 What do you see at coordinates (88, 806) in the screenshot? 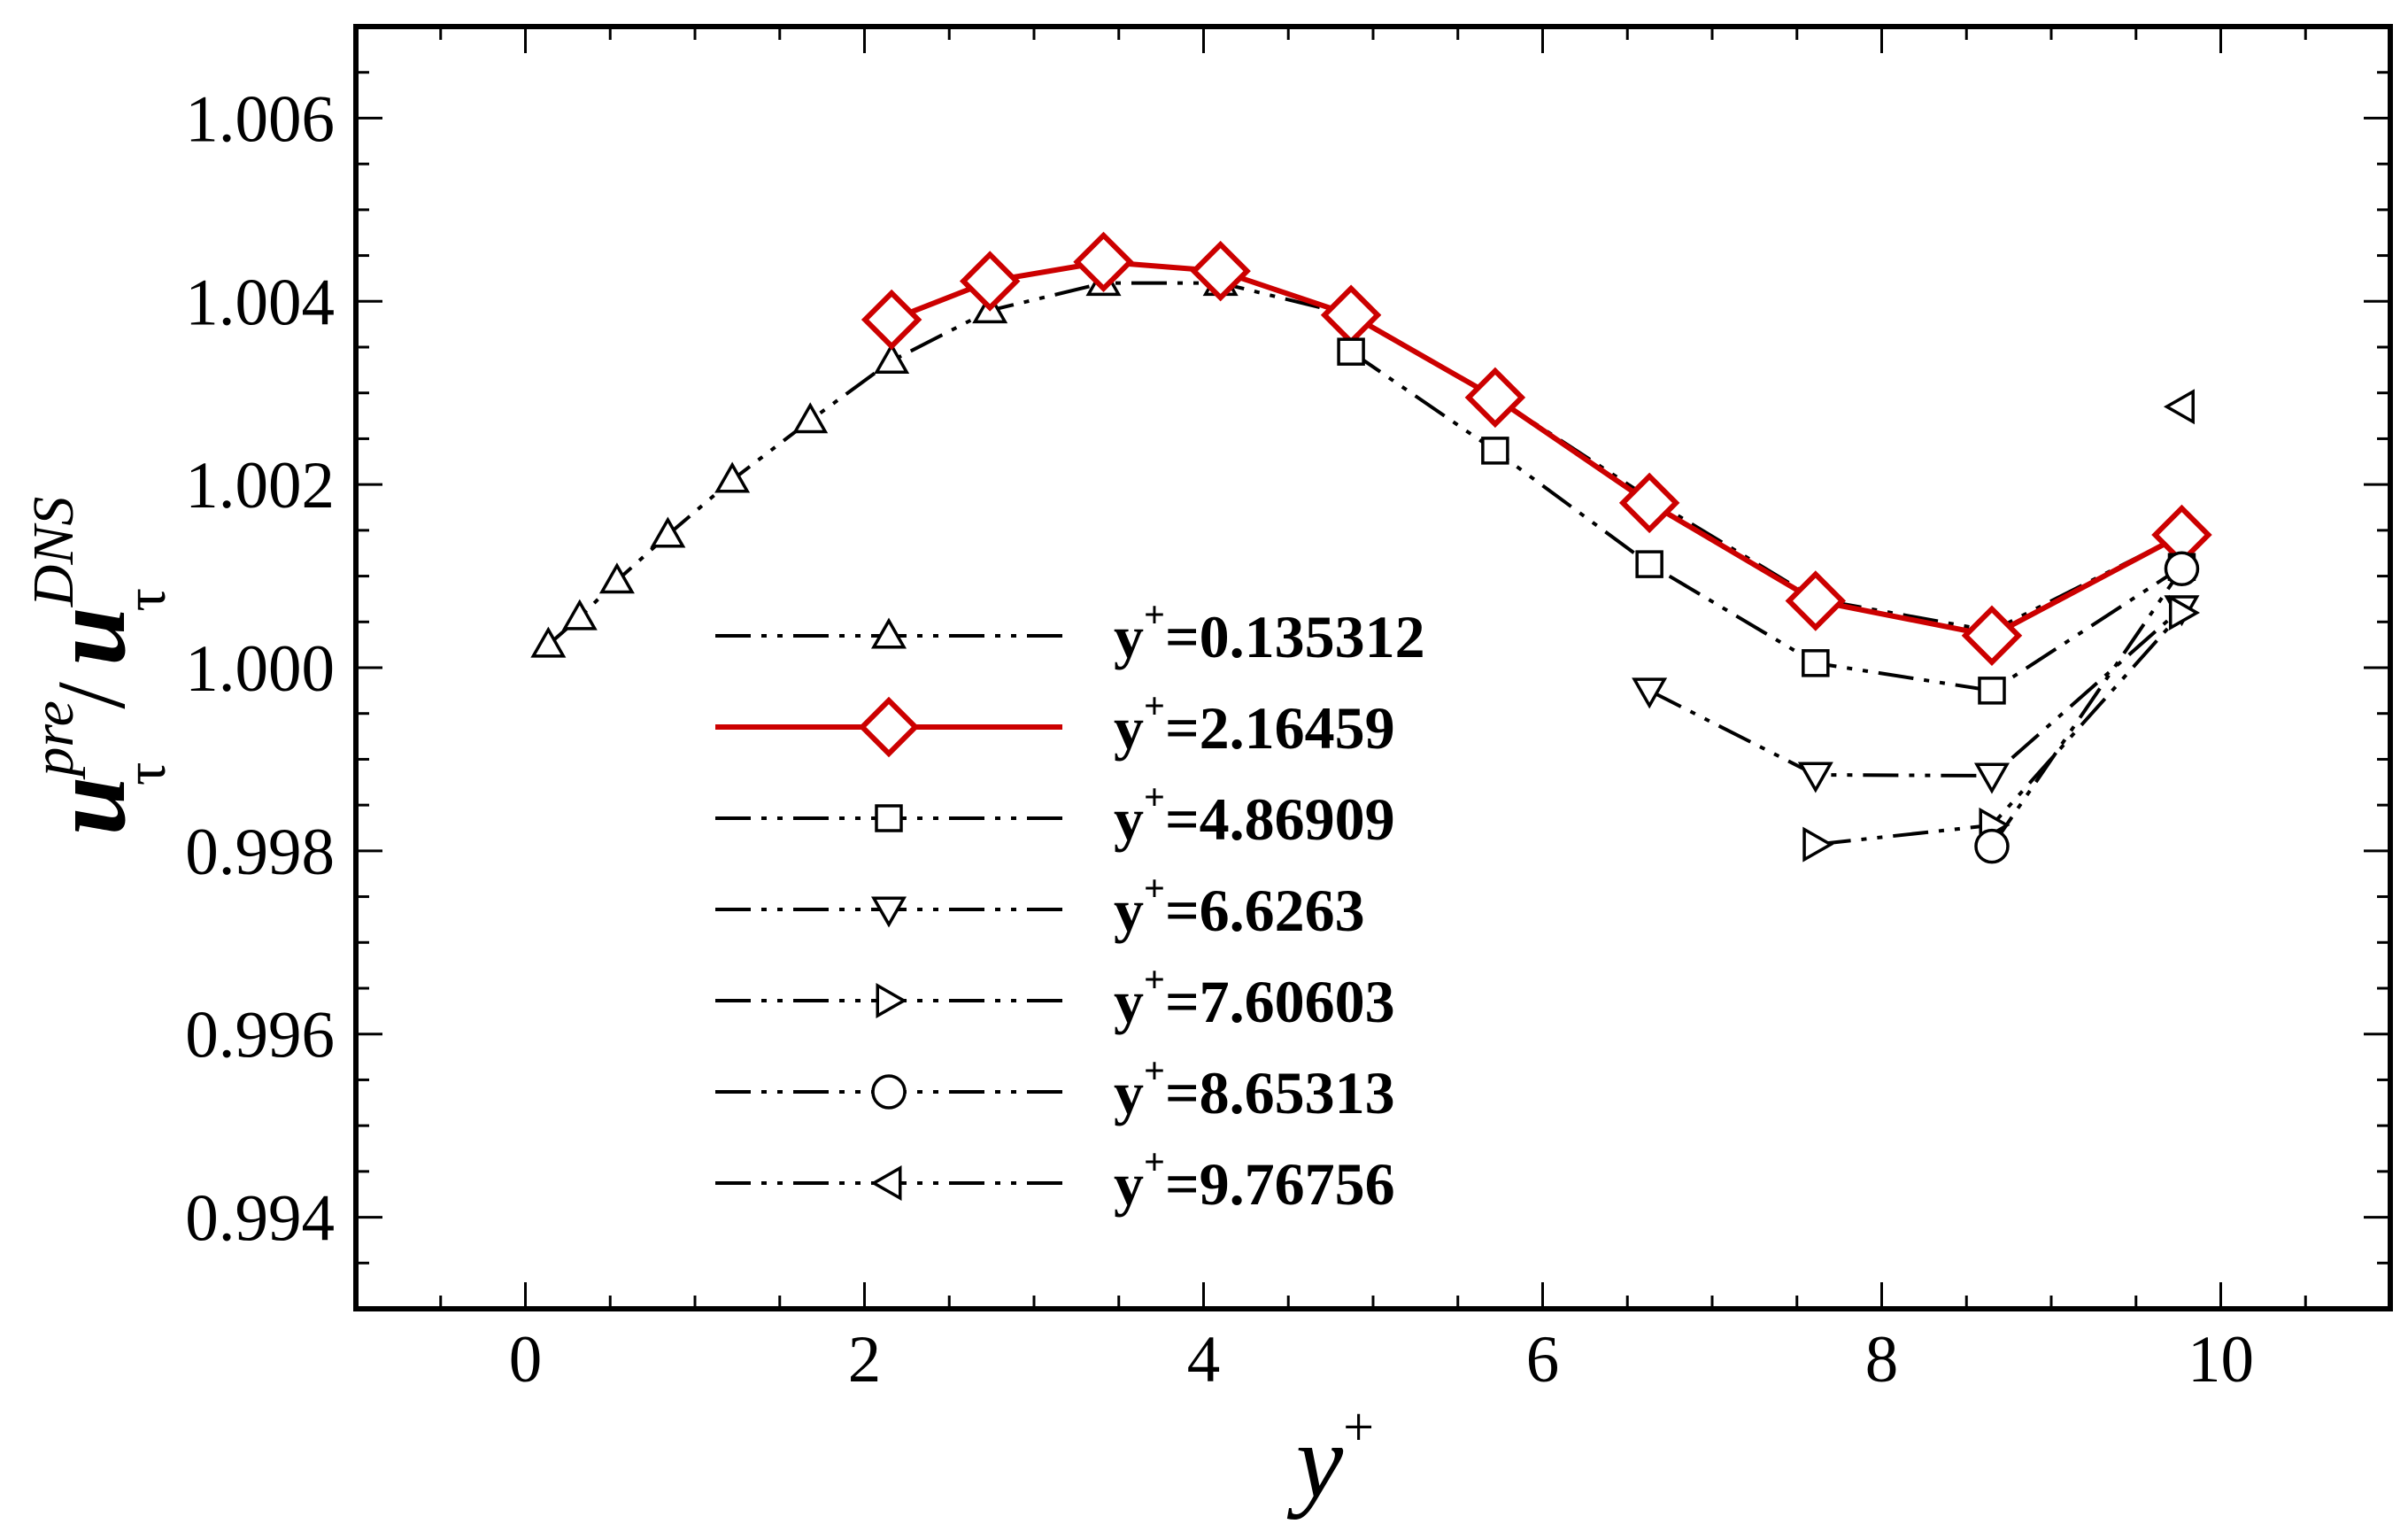
I see `y-axis-num-base: u` at bounding box center [88, 806].